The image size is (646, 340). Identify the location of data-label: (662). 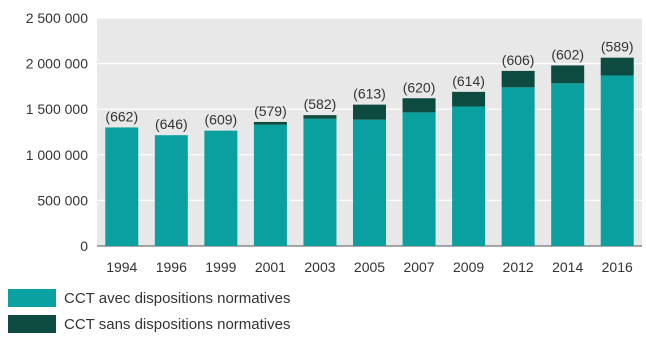
(121, 116).